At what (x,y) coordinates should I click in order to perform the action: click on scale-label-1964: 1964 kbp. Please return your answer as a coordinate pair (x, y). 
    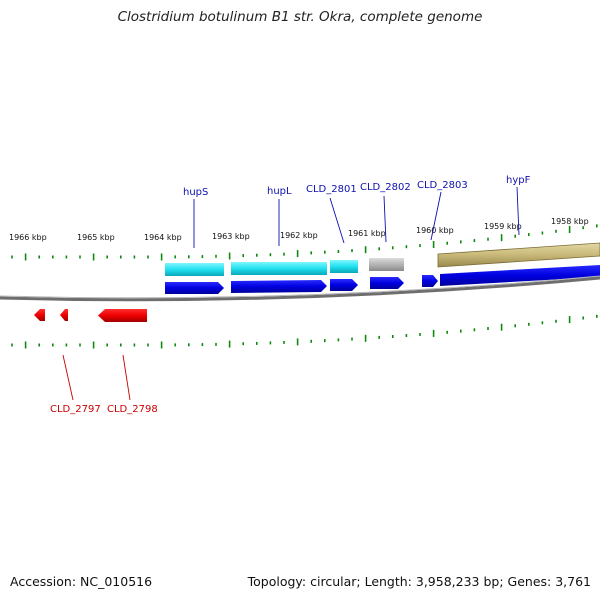
    Looking at the image, I should click on (163, 237).